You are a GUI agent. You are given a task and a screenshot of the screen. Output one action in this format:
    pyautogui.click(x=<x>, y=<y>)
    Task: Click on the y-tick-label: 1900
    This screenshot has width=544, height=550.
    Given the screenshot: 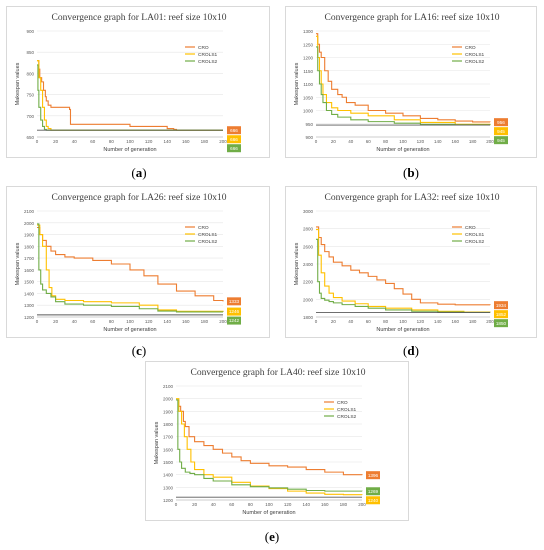 What is the action you would take?
    pyautogui.click(x=168, y=411)
    